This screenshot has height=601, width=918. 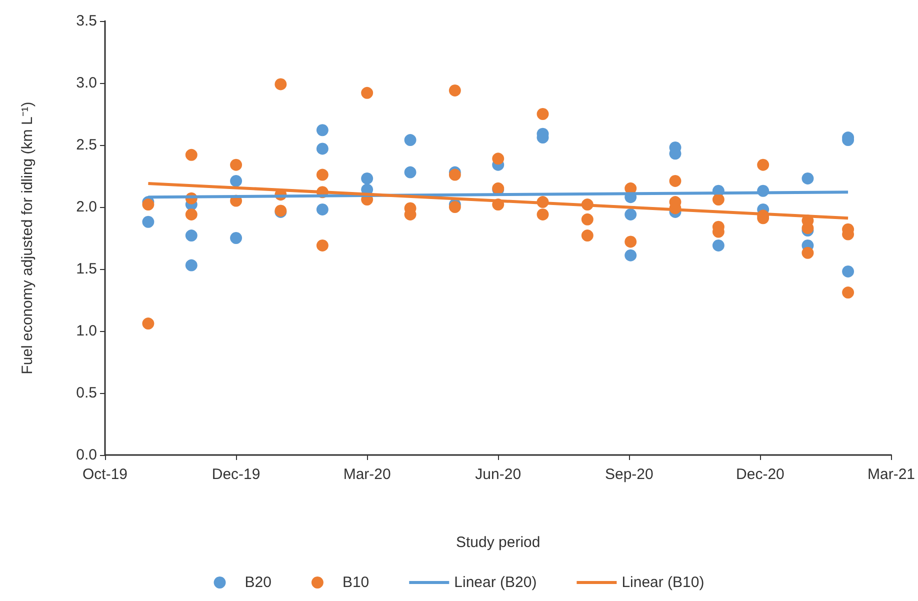 What do you see at coordinates (891, 474) in the screenshot?
I see `x-tick-label: Mar-21` at bounding box center [891, 474].